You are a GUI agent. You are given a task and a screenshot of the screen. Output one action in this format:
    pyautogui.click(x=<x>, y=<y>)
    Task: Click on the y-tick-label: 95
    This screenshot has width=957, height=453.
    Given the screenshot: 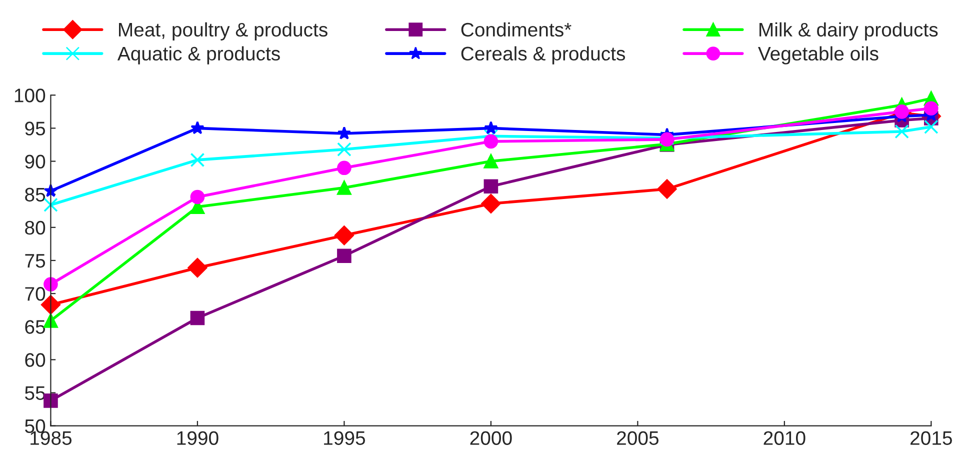 What is the action you would take?
    pyautogui.click(x=35, y=129)
    